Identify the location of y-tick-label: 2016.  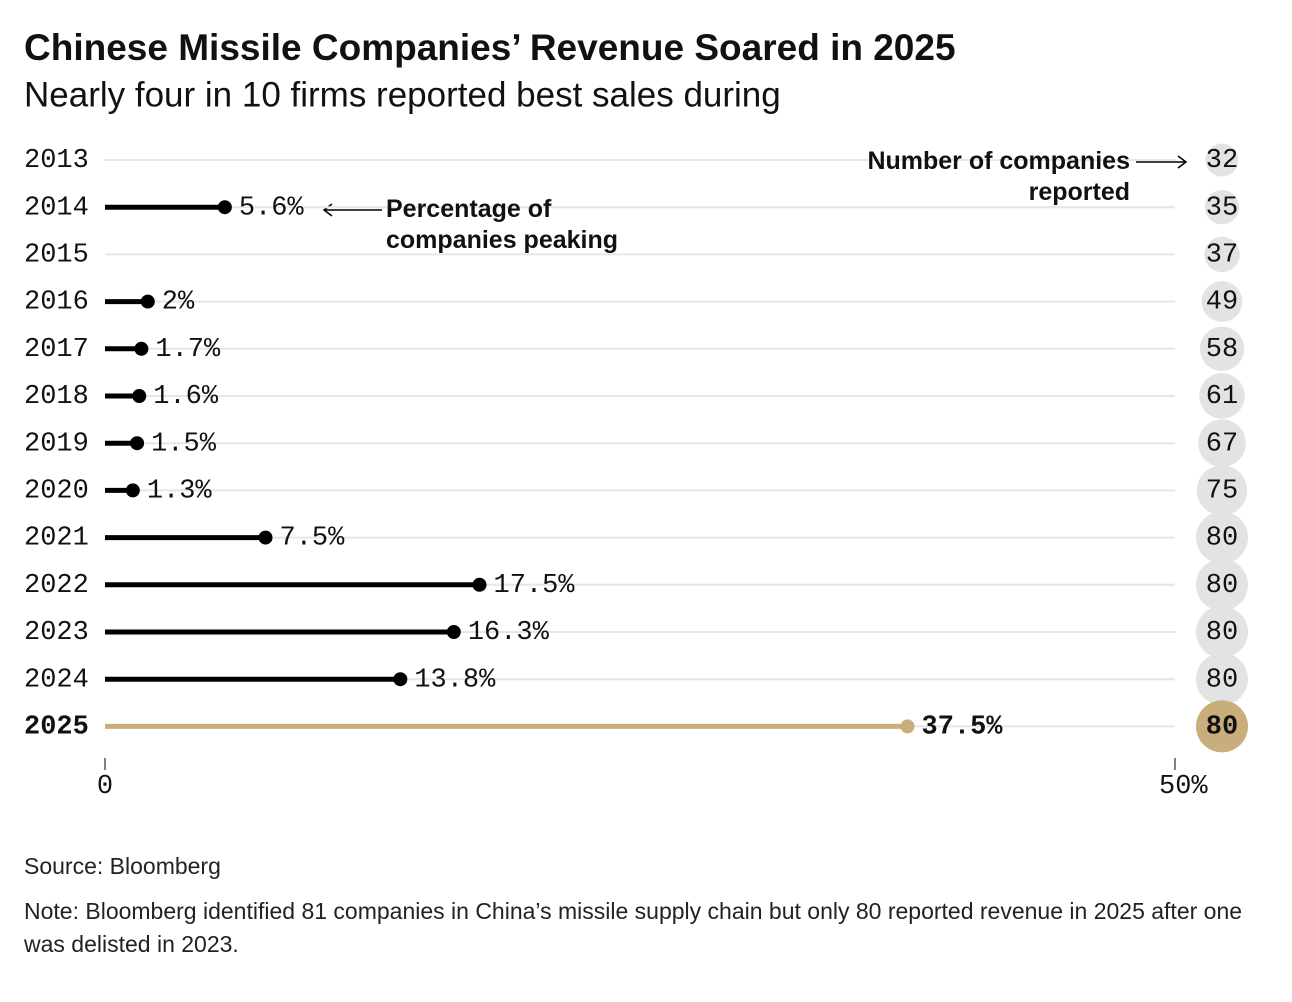
(56, 303).